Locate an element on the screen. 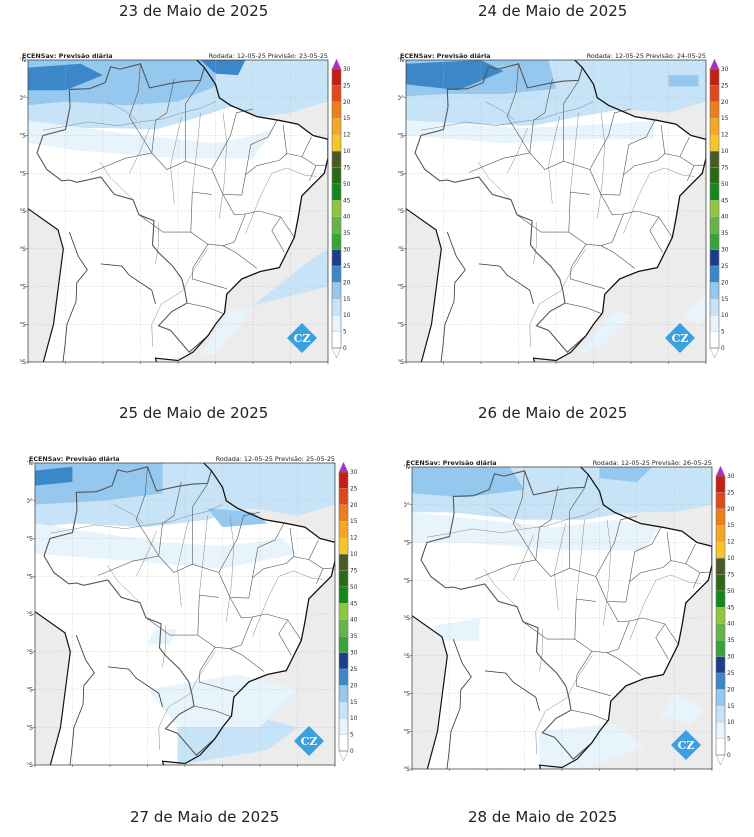  colorbar-tick-label: 75 is located at coordinates (346, 168).